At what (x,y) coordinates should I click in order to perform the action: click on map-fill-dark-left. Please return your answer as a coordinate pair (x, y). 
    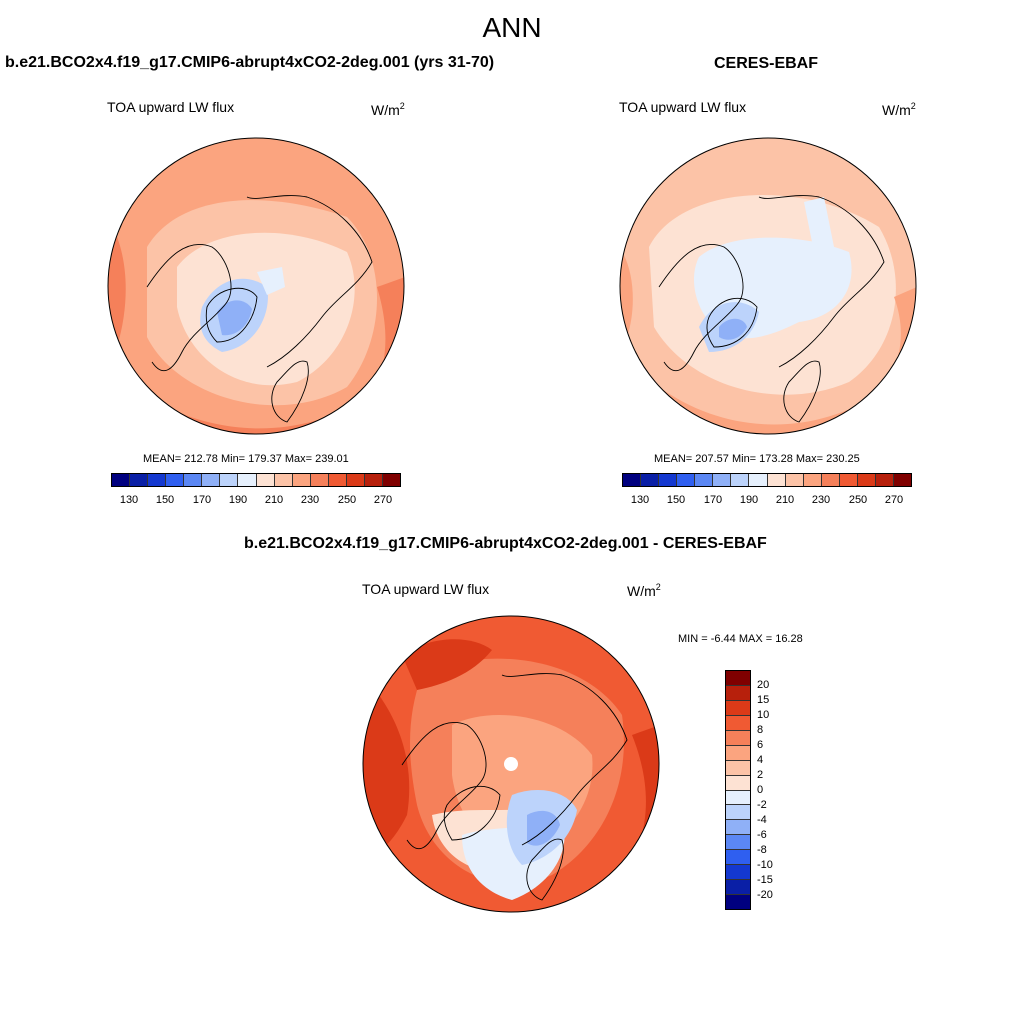
    Looking at the image, I should click on (386, 767).